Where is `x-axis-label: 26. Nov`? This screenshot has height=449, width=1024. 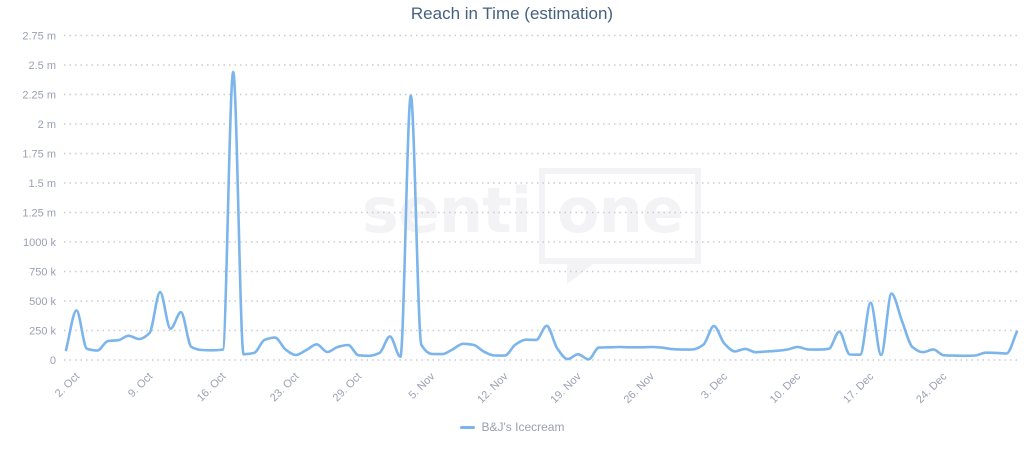 x-axis-label: 26. Nov is located at coordinates (640, 388).